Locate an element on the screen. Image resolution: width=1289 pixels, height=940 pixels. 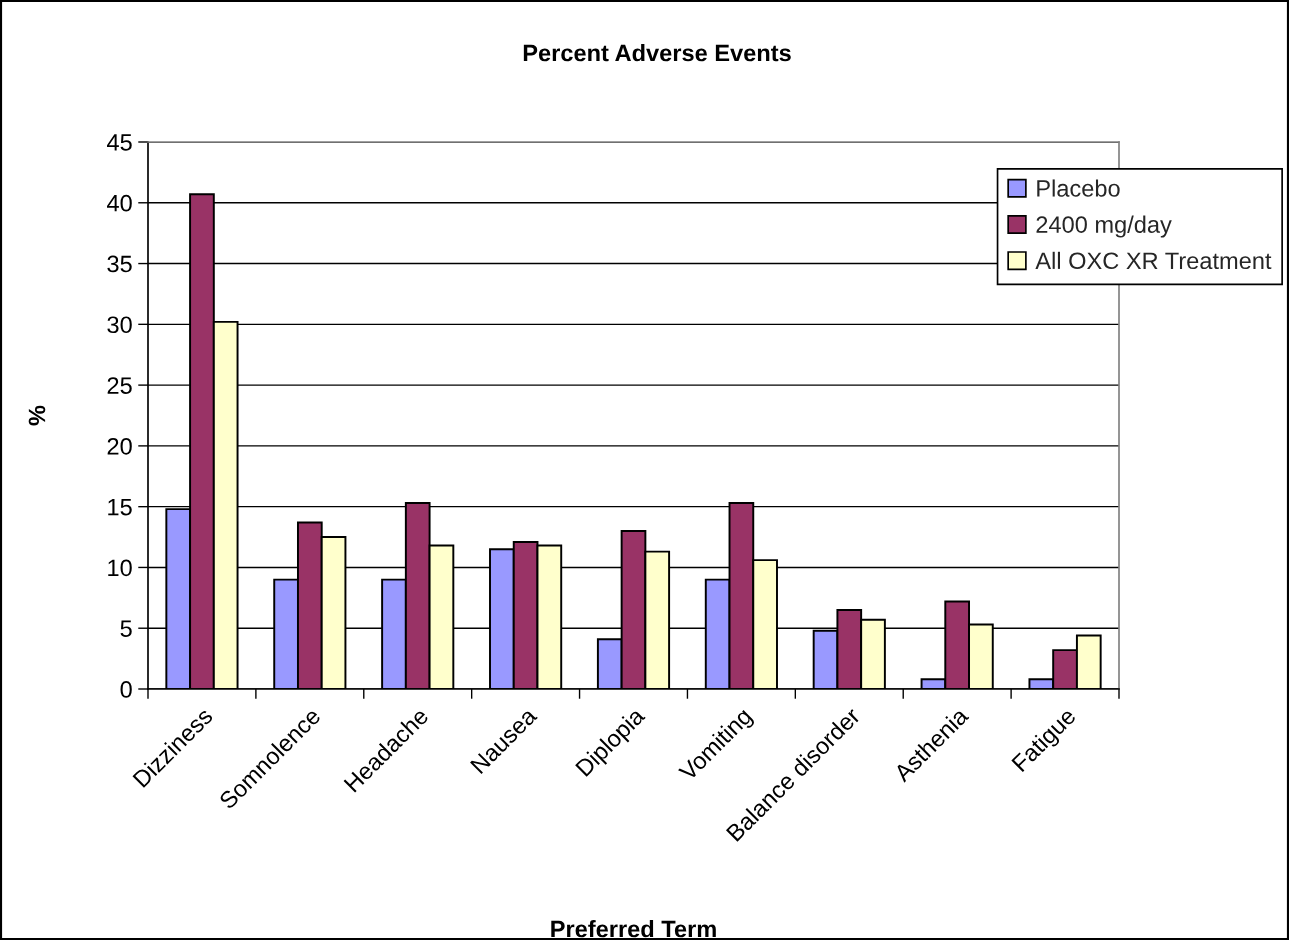
y-tick-label: 25 is located at coordinates (119, 385).